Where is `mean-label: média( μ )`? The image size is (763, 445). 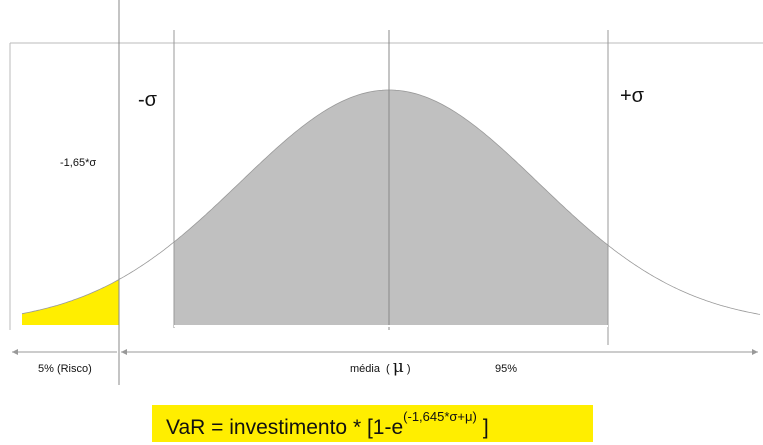 mean-label: média( μ ) is located at coordinates (380, 367).